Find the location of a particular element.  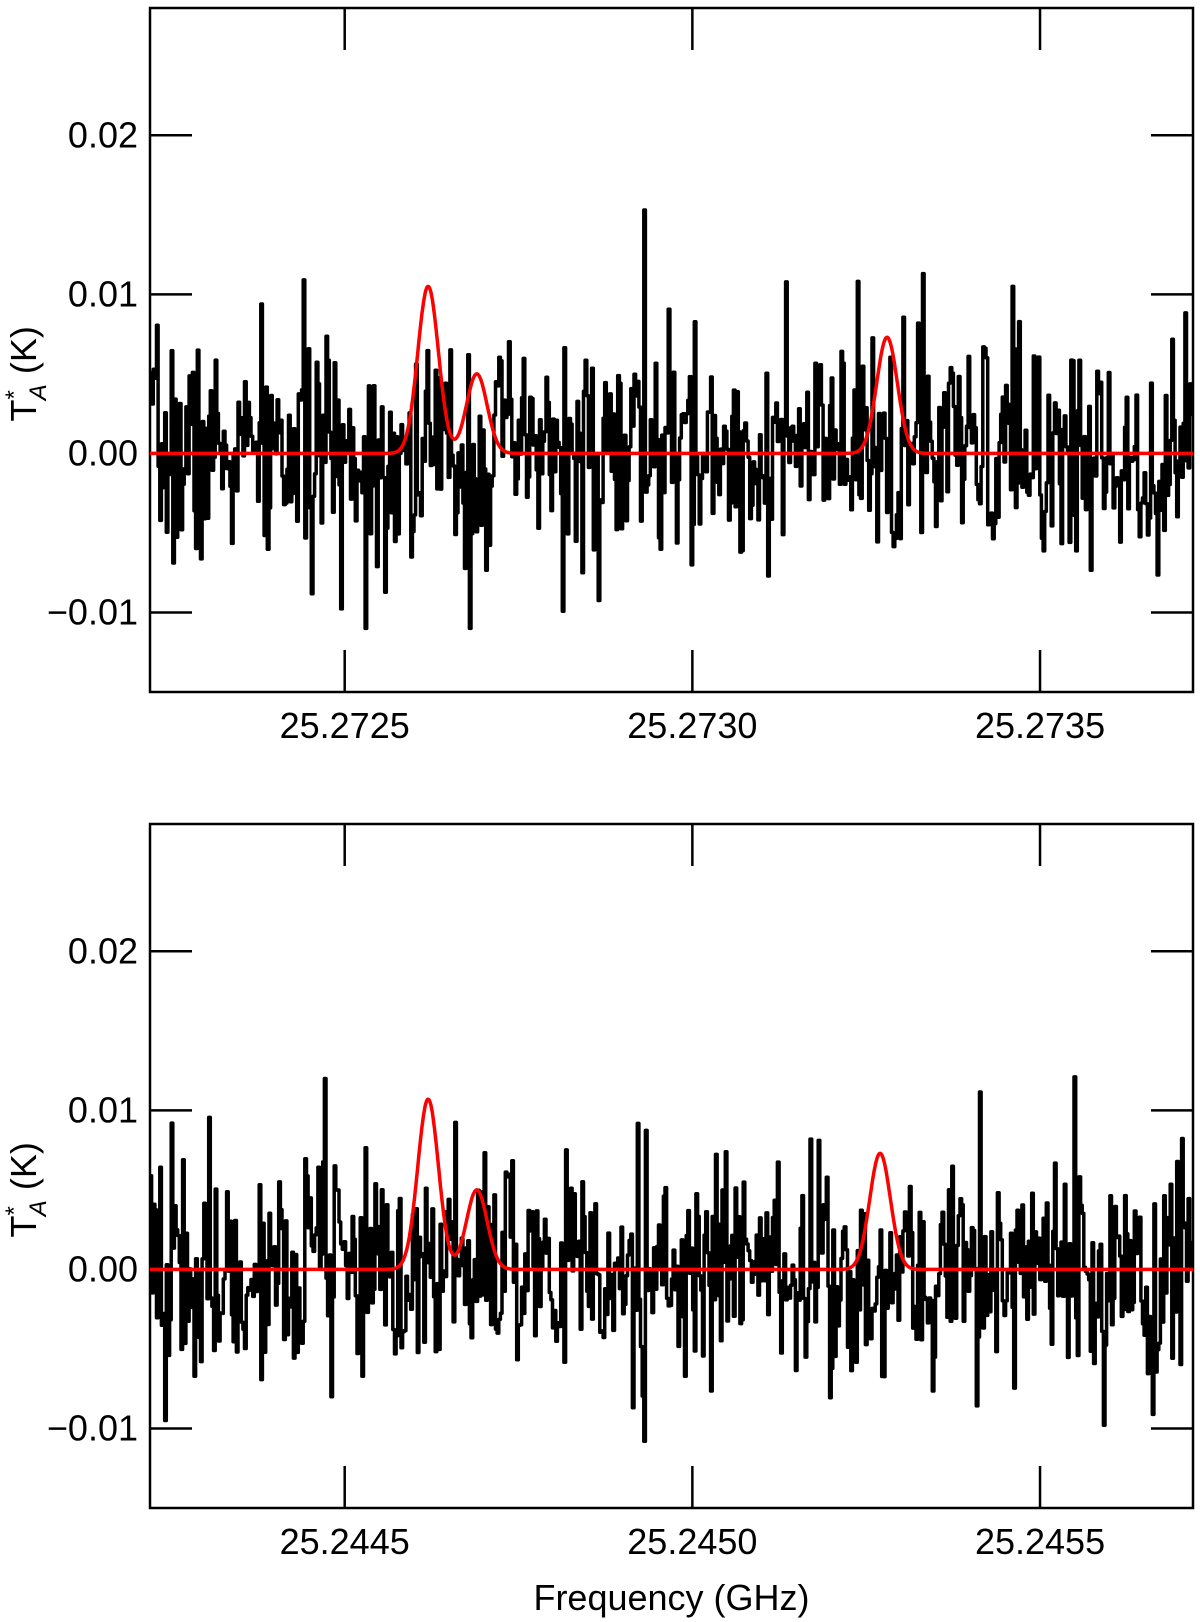

x-tick-label: 25.2730 is located at coordinates (692, 725).